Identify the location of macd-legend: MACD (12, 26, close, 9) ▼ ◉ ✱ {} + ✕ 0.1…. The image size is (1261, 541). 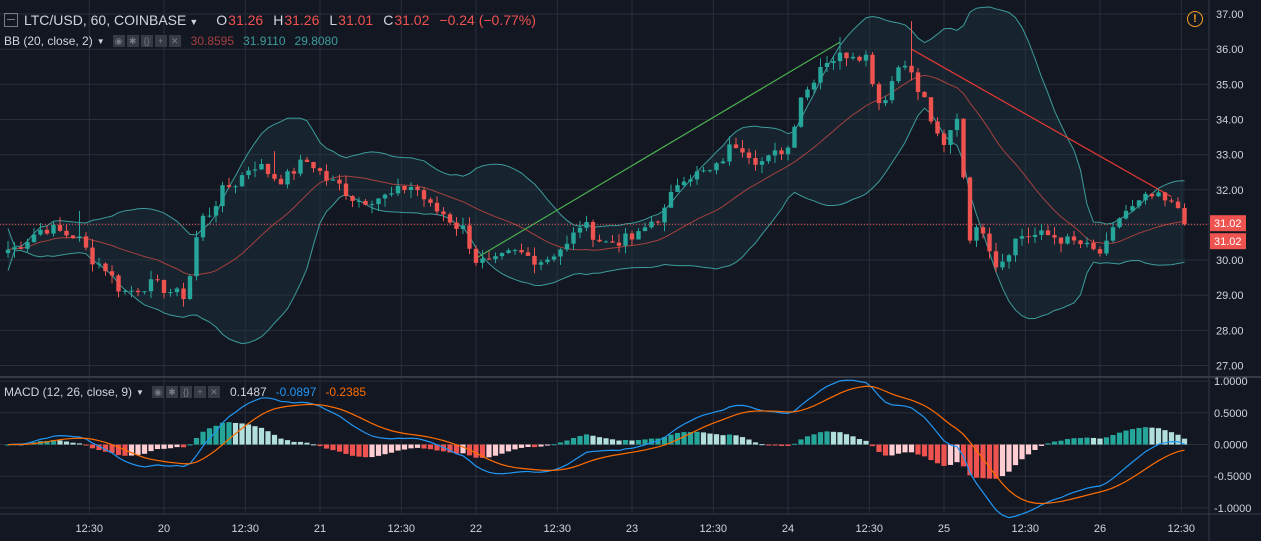
(187, 392).